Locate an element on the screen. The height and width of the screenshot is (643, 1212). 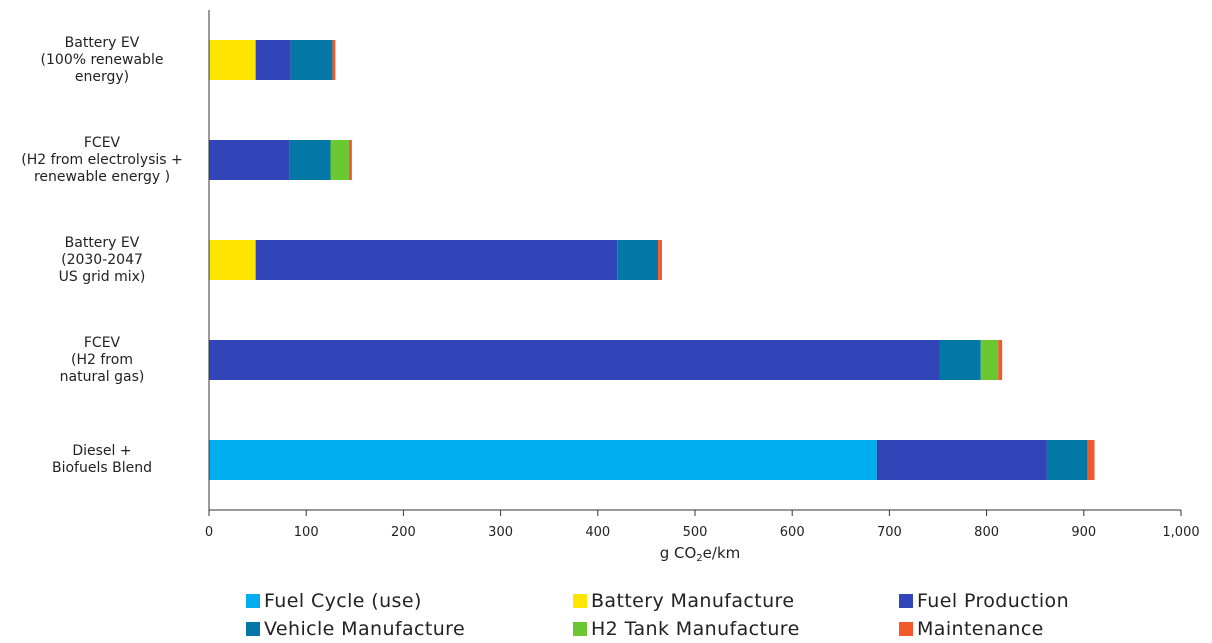
category-label-line: US grid mix) is located at coordinates (102, 276).